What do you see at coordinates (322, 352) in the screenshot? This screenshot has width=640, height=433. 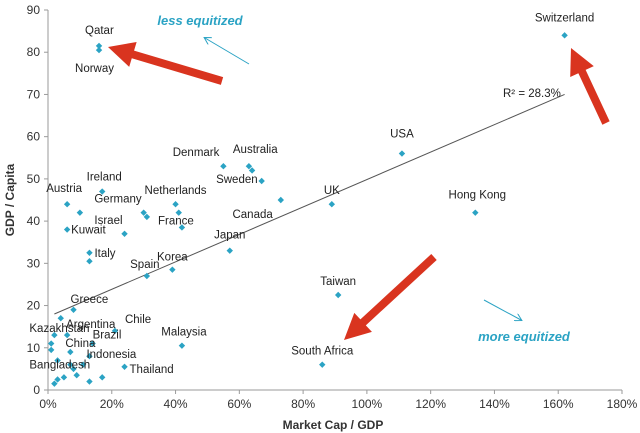 I see `point-label: South Africa` at bounding box center [322, 352].